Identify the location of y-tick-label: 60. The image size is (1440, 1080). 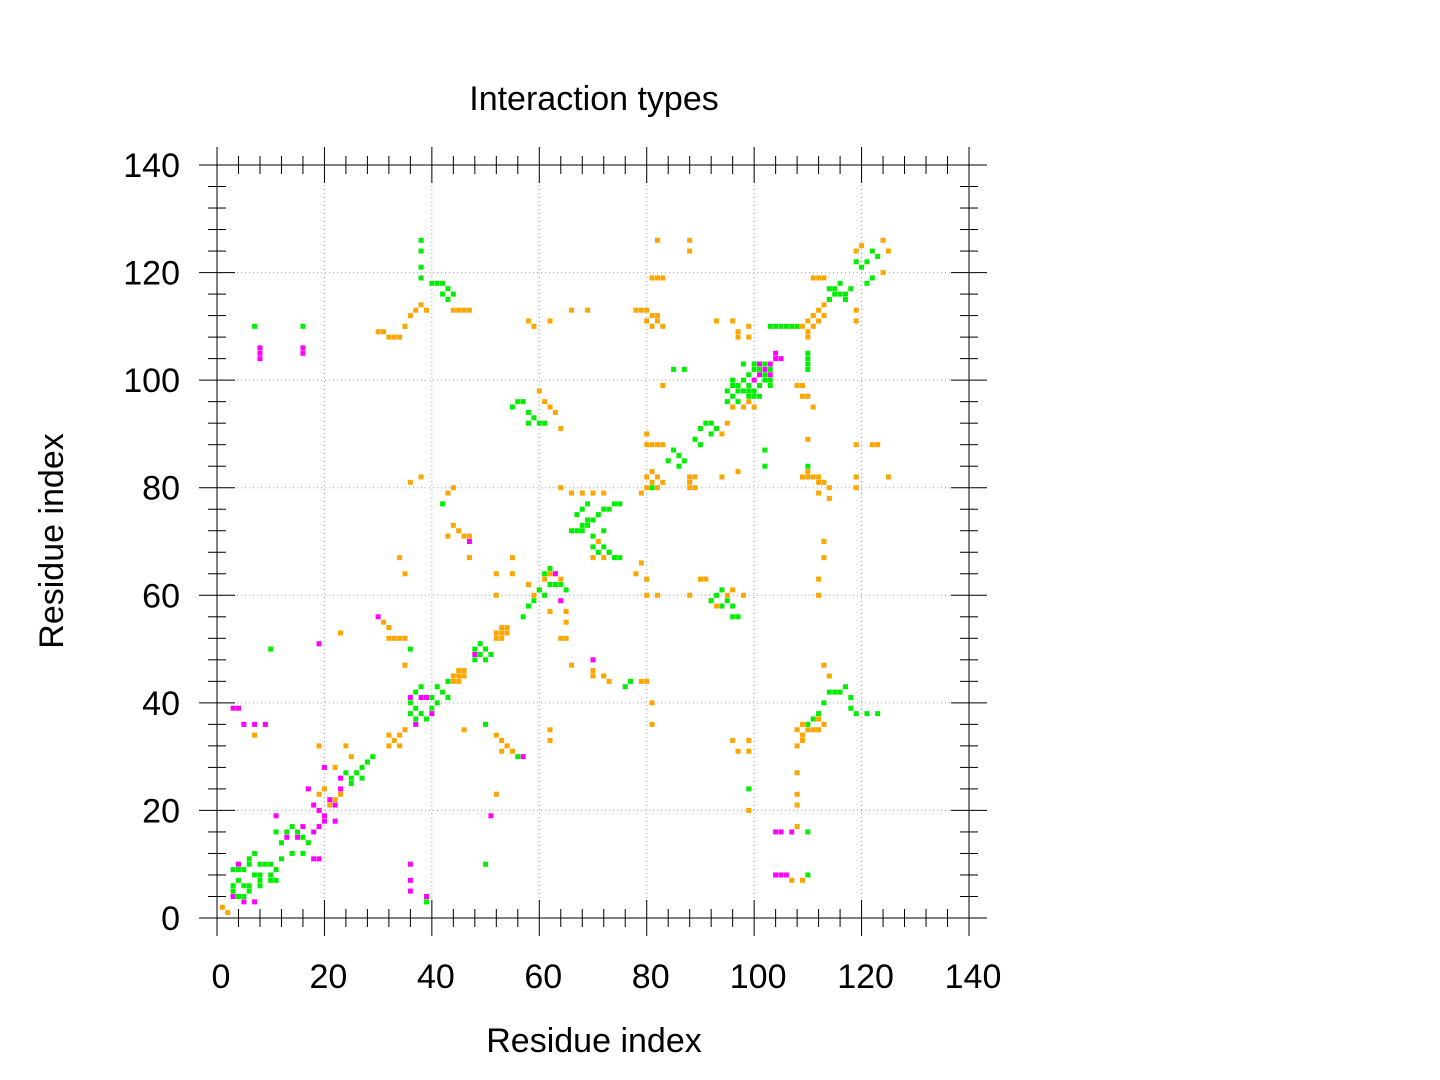
(161, 596).